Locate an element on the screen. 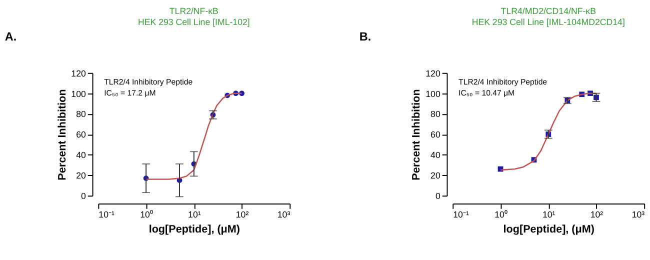  text: HEK 293 Cell Line [IML-104MD2CD14] is located at coordinates (548, 21).